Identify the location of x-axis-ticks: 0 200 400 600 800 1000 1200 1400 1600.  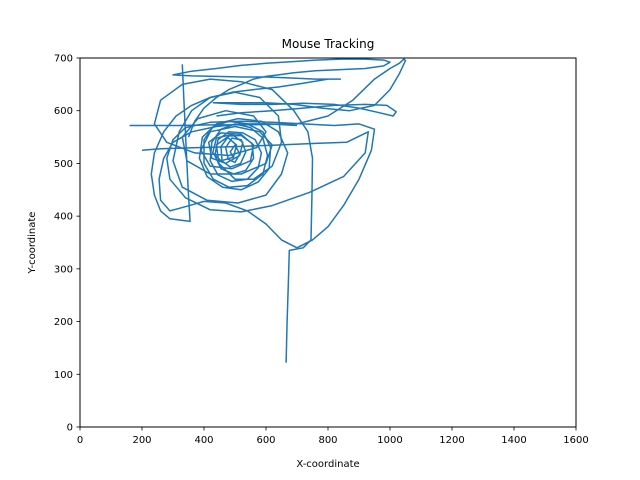
(333, 436).